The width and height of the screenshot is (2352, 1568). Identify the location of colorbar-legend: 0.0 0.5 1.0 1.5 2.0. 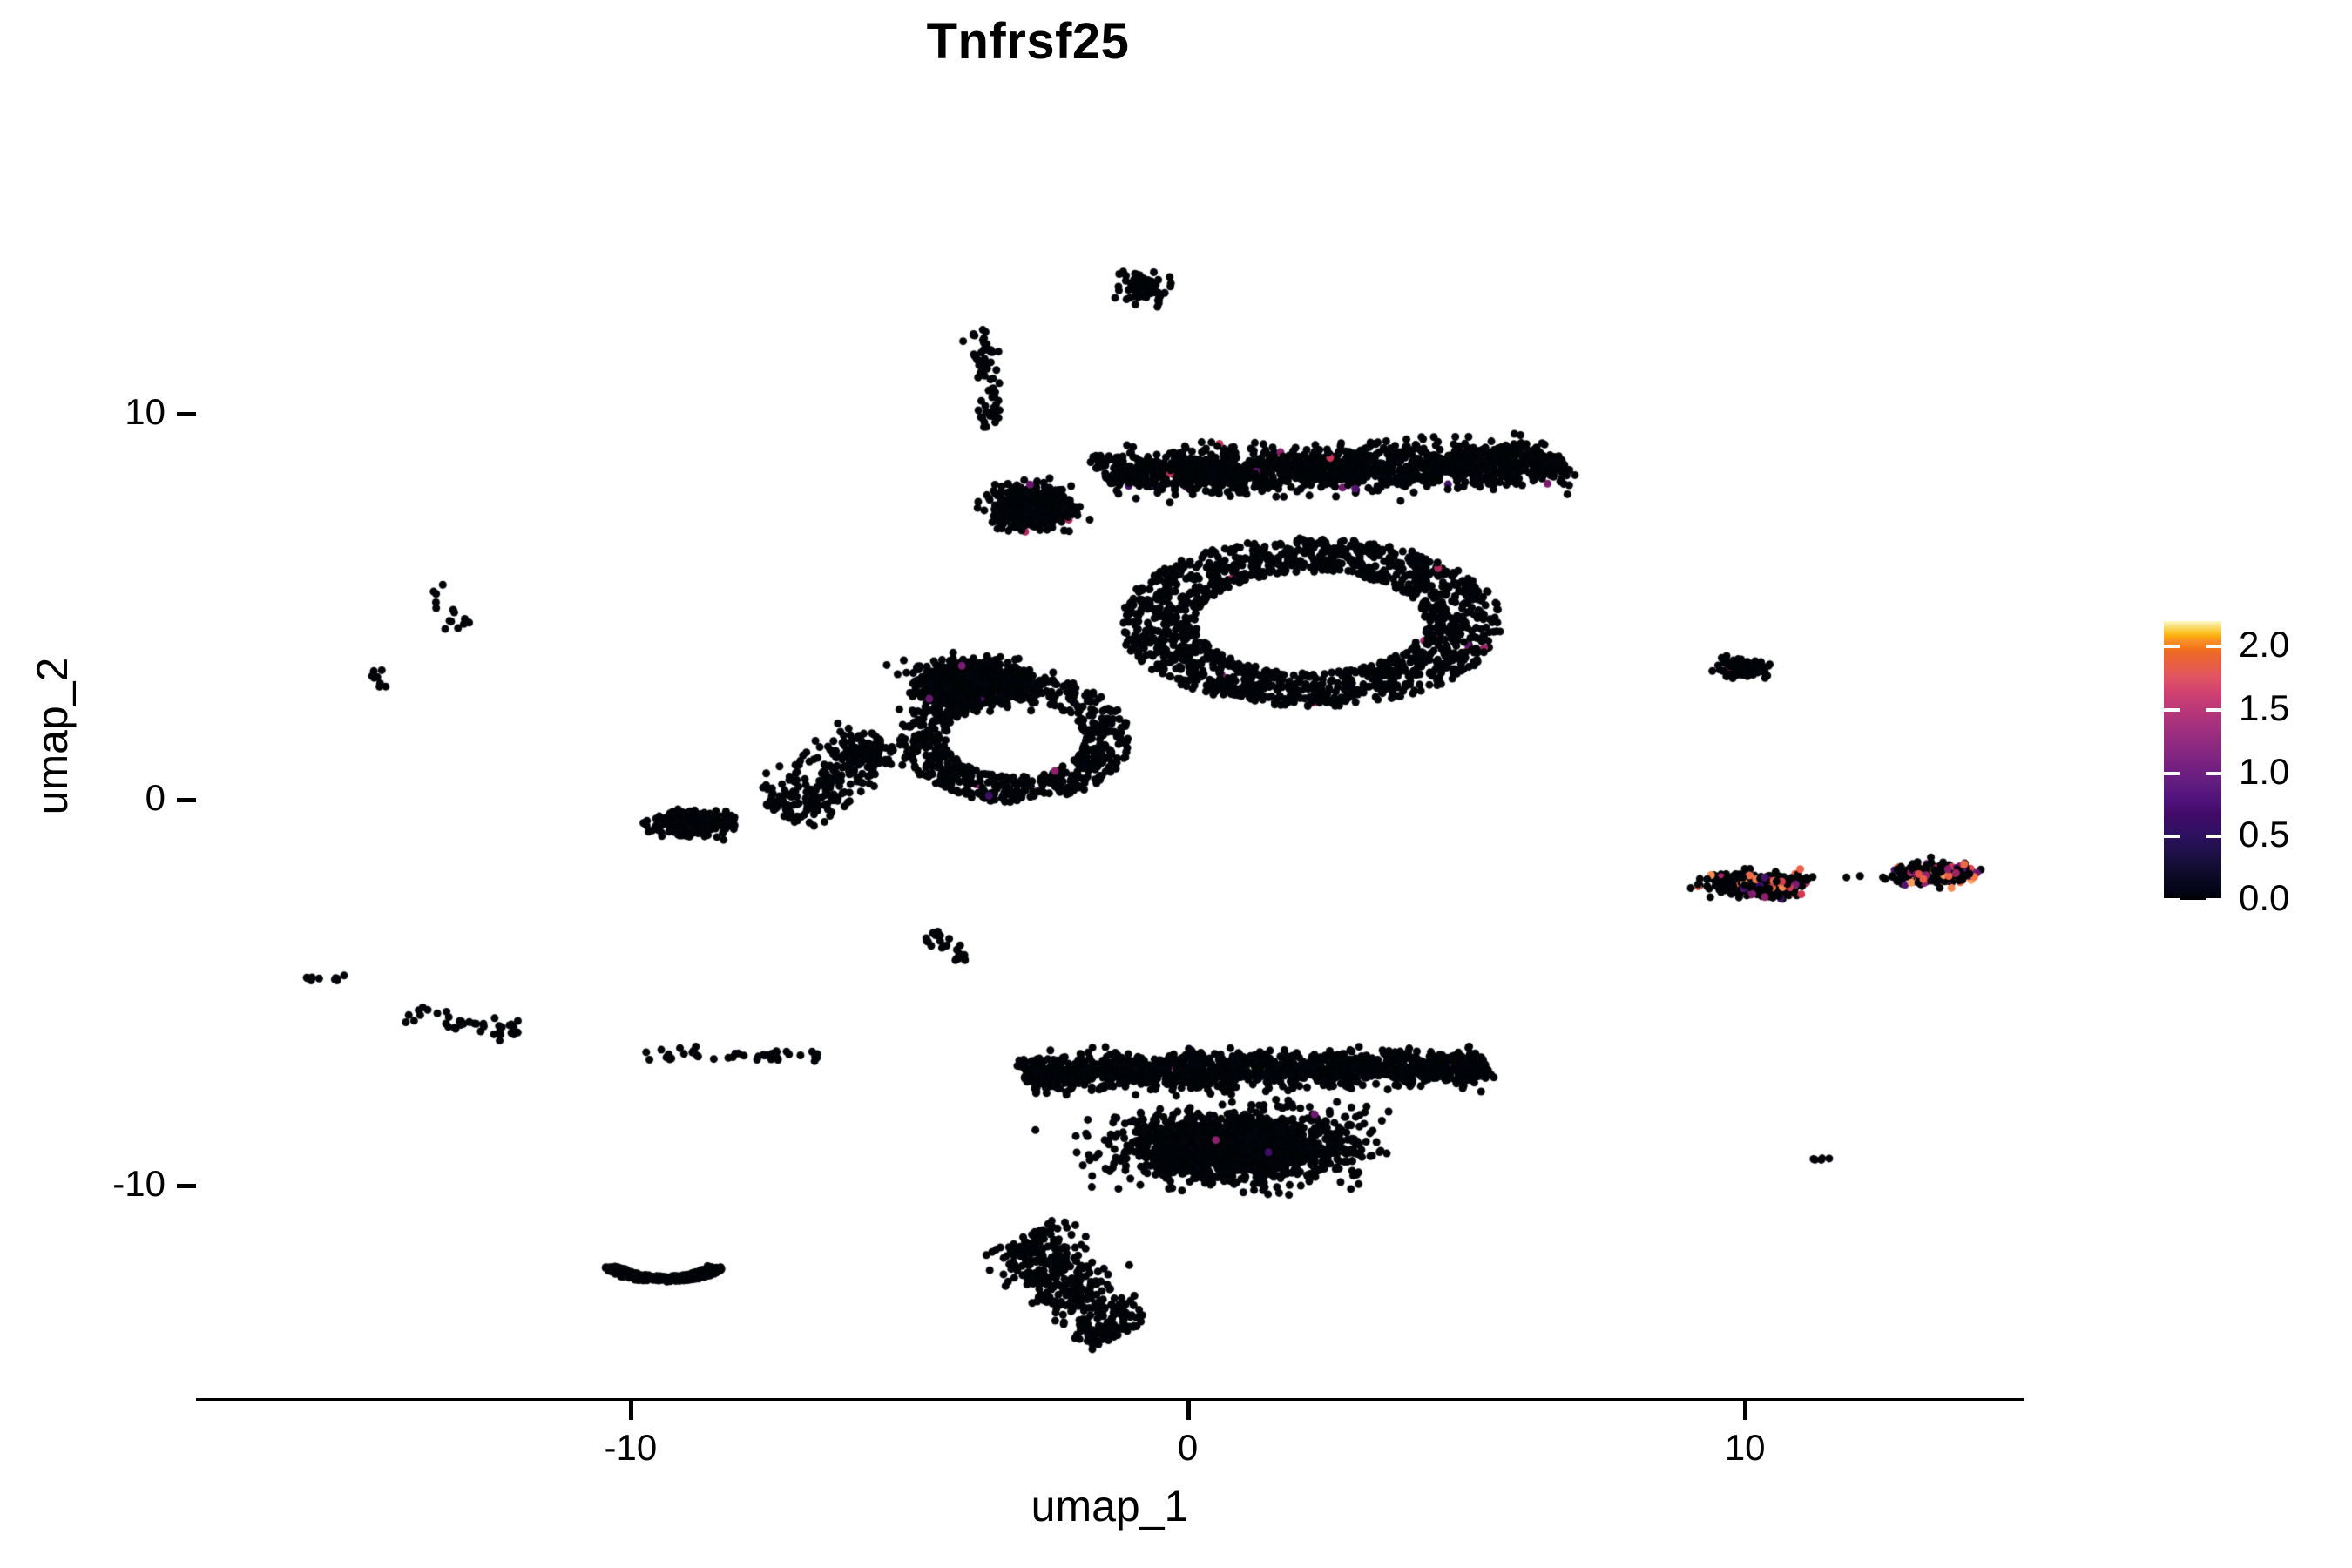
(2248, 764).